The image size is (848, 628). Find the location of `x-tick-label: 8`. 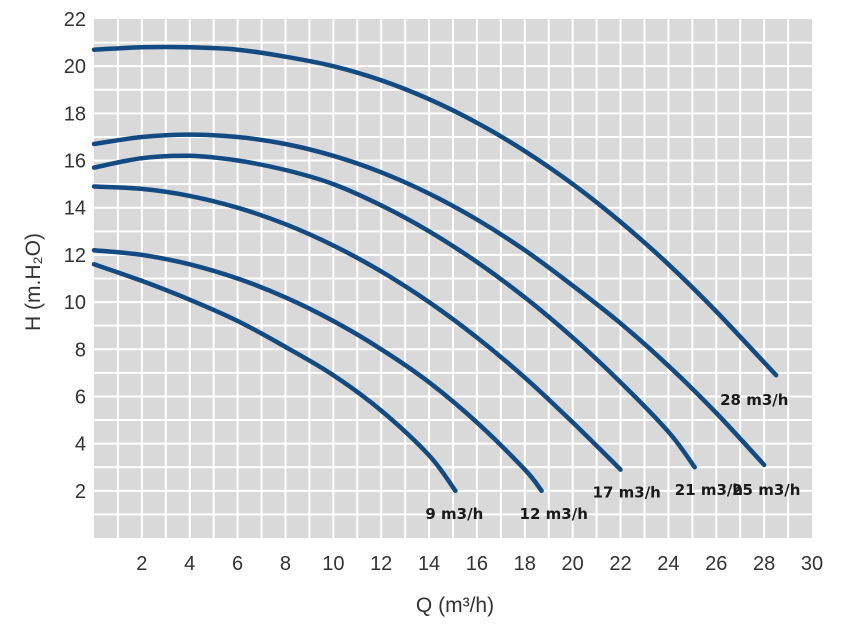

x-tick-label: 8 is located at coordinates (285, 564).